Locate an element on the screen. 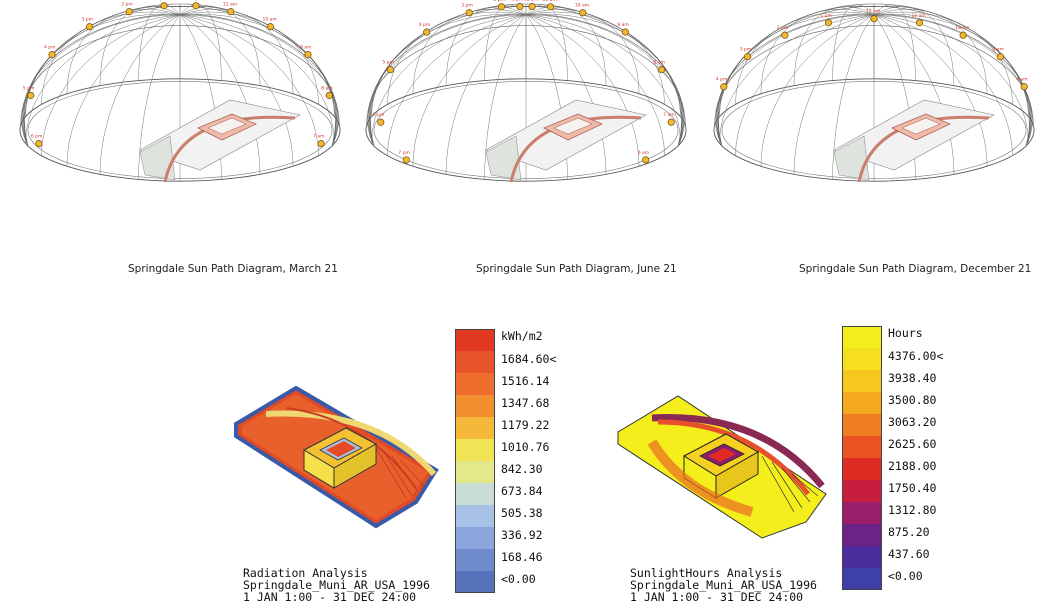  sunpath-geometry: 8 am 9 am 10 am 11 am 12 pm 1 pm 2 pm 3 pm 4 pm is located at coordinates (874, 93).